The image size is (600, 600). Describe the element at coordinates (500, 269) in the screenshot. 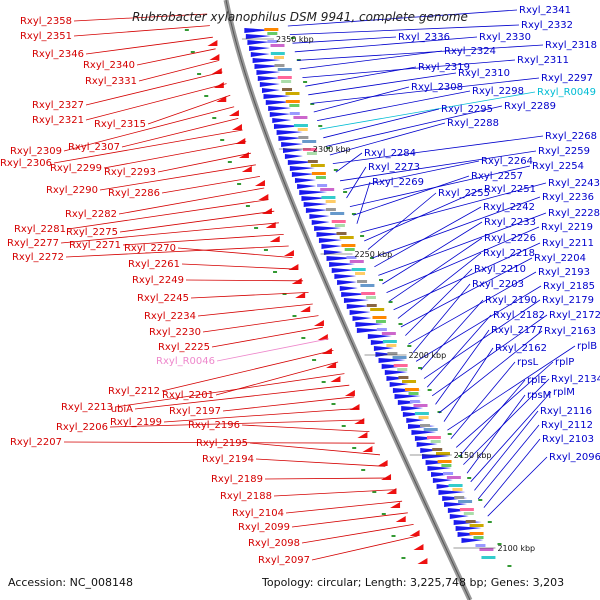

I see `right-gene-label: Rxyl_2210` at that location.